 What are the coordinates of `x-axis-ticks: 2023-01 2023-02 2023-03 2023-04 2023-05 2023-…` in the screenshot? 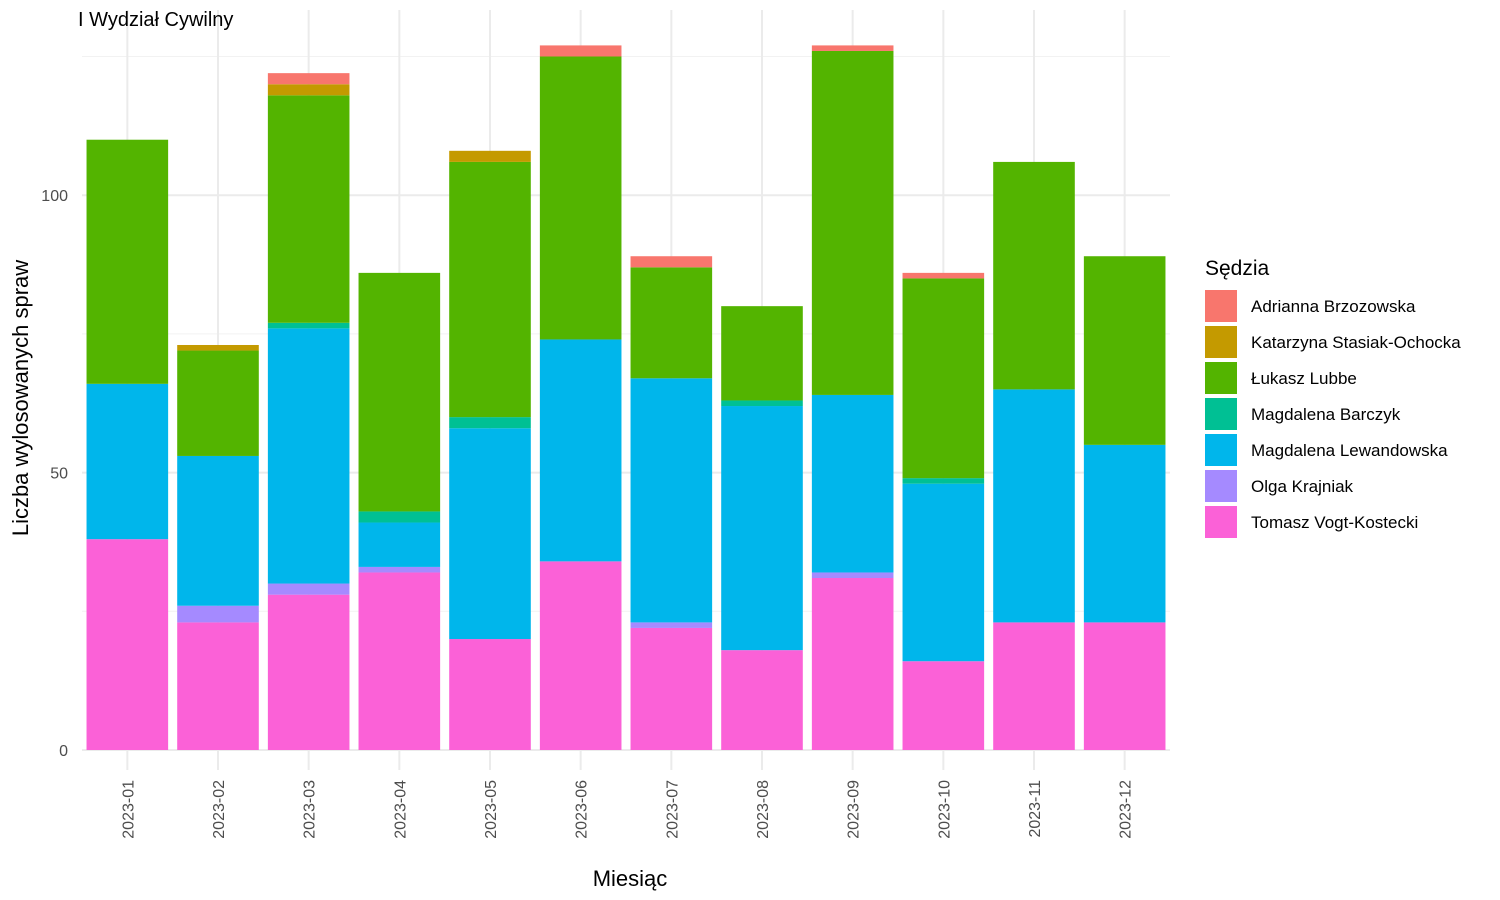 It's located at (627, 809).